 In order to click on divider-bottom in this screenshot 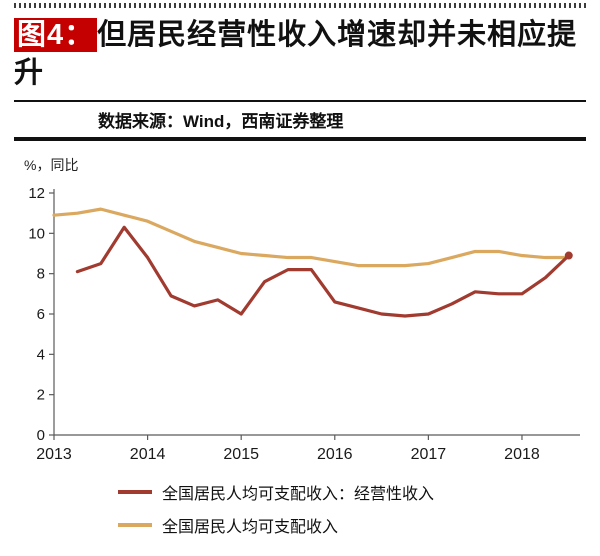, I will do `click(300, 138)`.